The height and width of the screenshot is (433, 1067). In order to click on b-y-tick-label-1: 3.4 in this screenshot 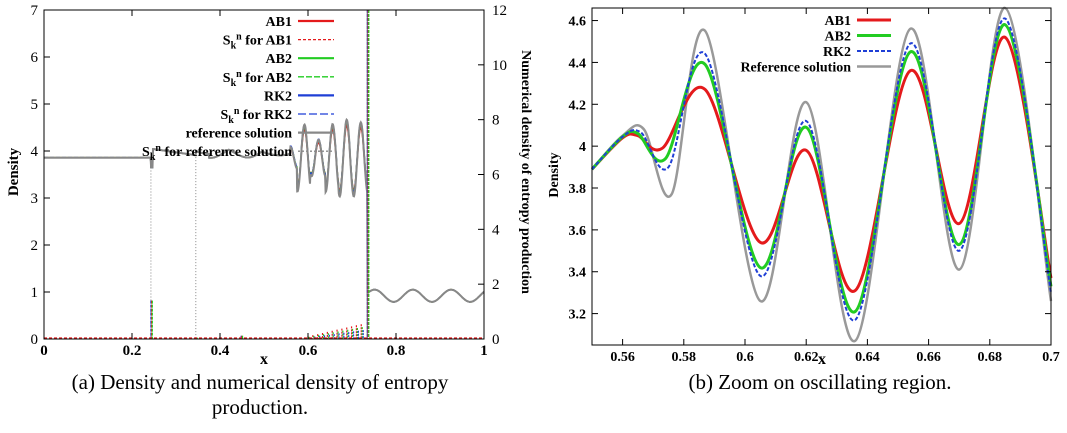, I will do `click(578, 273)`.